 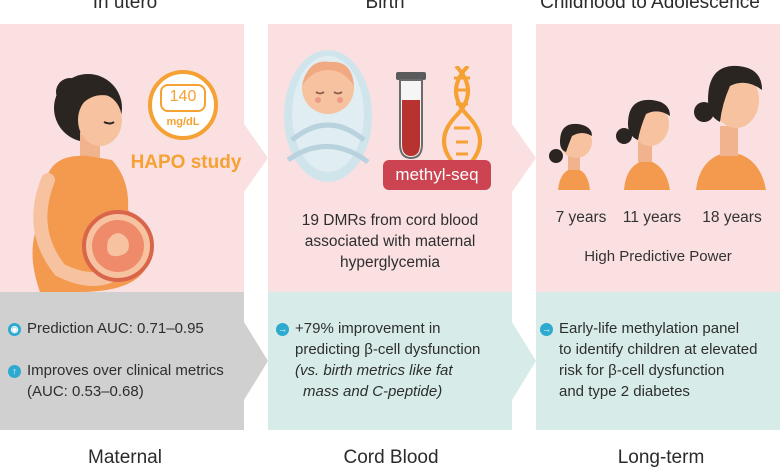 I want to click on dna-helix-icon, so click(x=462, y=116).